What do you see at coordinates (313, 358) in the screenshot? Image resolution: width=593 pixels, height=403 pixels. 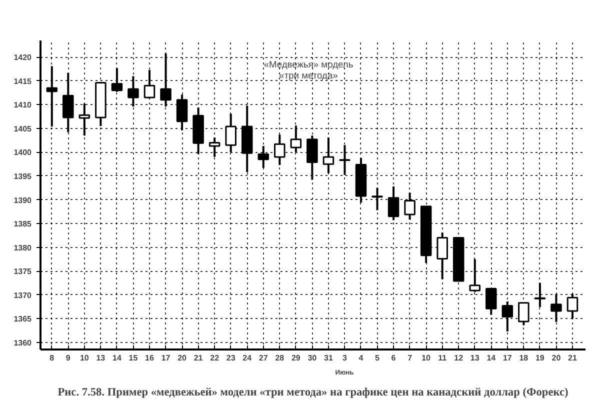 I see `x-tick-label: 30` at bounding box center [313, 358].